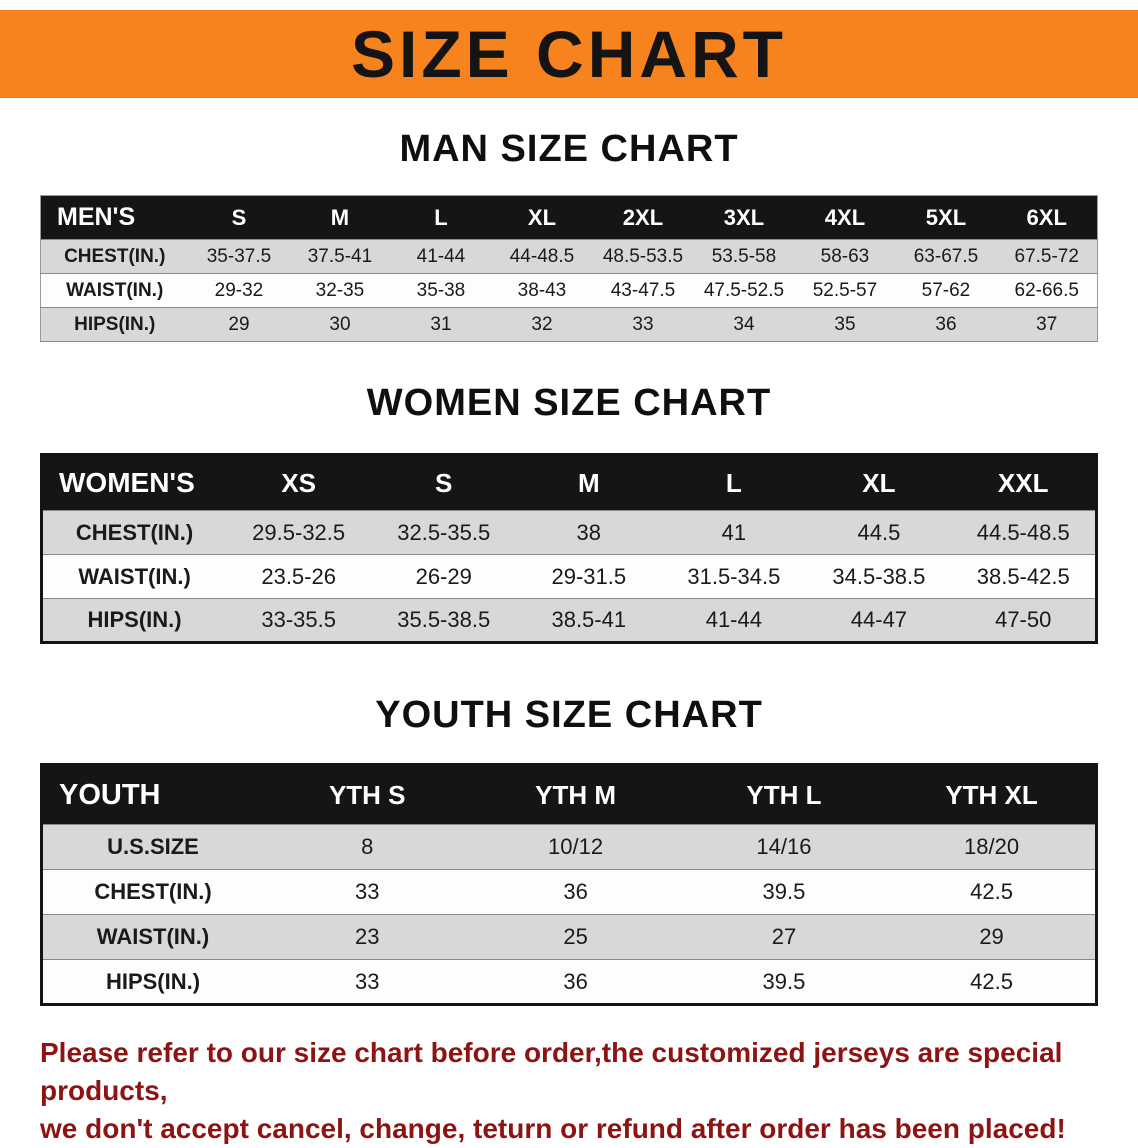 The height and width of the screenshot is (1148, 1138). Describe the element at coordinates (298, 576) in the screenshot. I see `size-value: 23.5-26` at that location.